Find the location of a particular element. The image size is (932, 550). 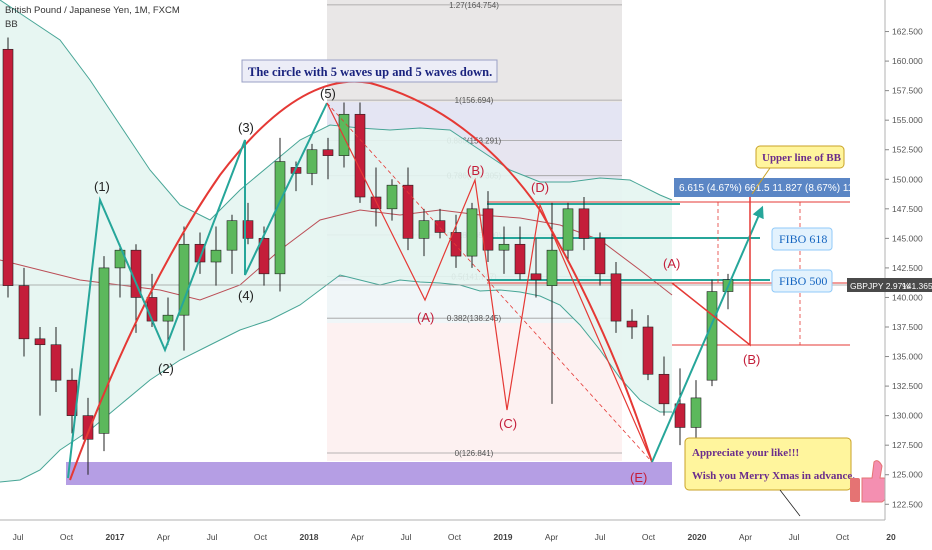

fibo618-note: FIBO 618 is located at coordinates (802, 239).